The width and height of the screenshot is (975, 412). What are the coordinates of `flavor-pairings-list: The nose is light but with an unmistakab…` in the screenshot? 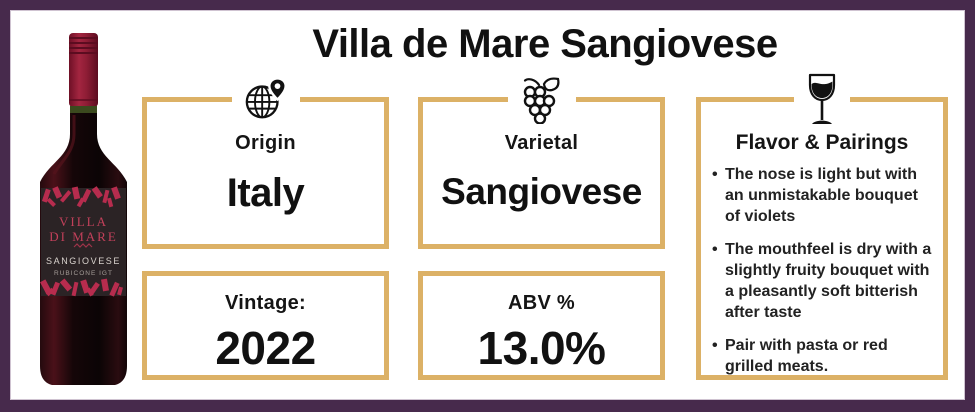 It's located at (823, 276).